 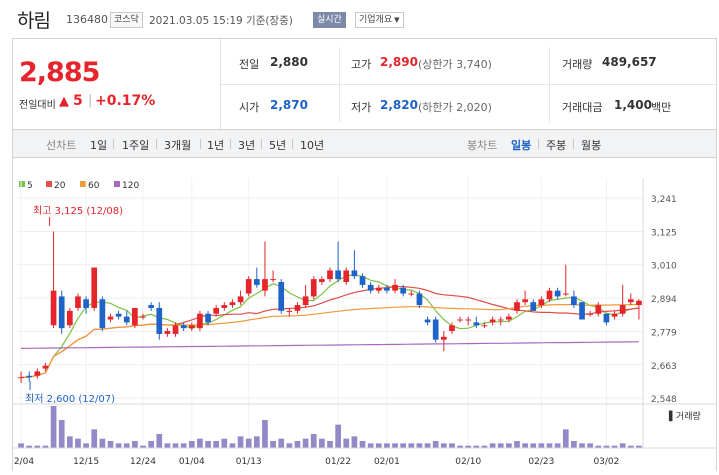 I want to click on candle-weekly: 주봉, so click(x=556, y=145).